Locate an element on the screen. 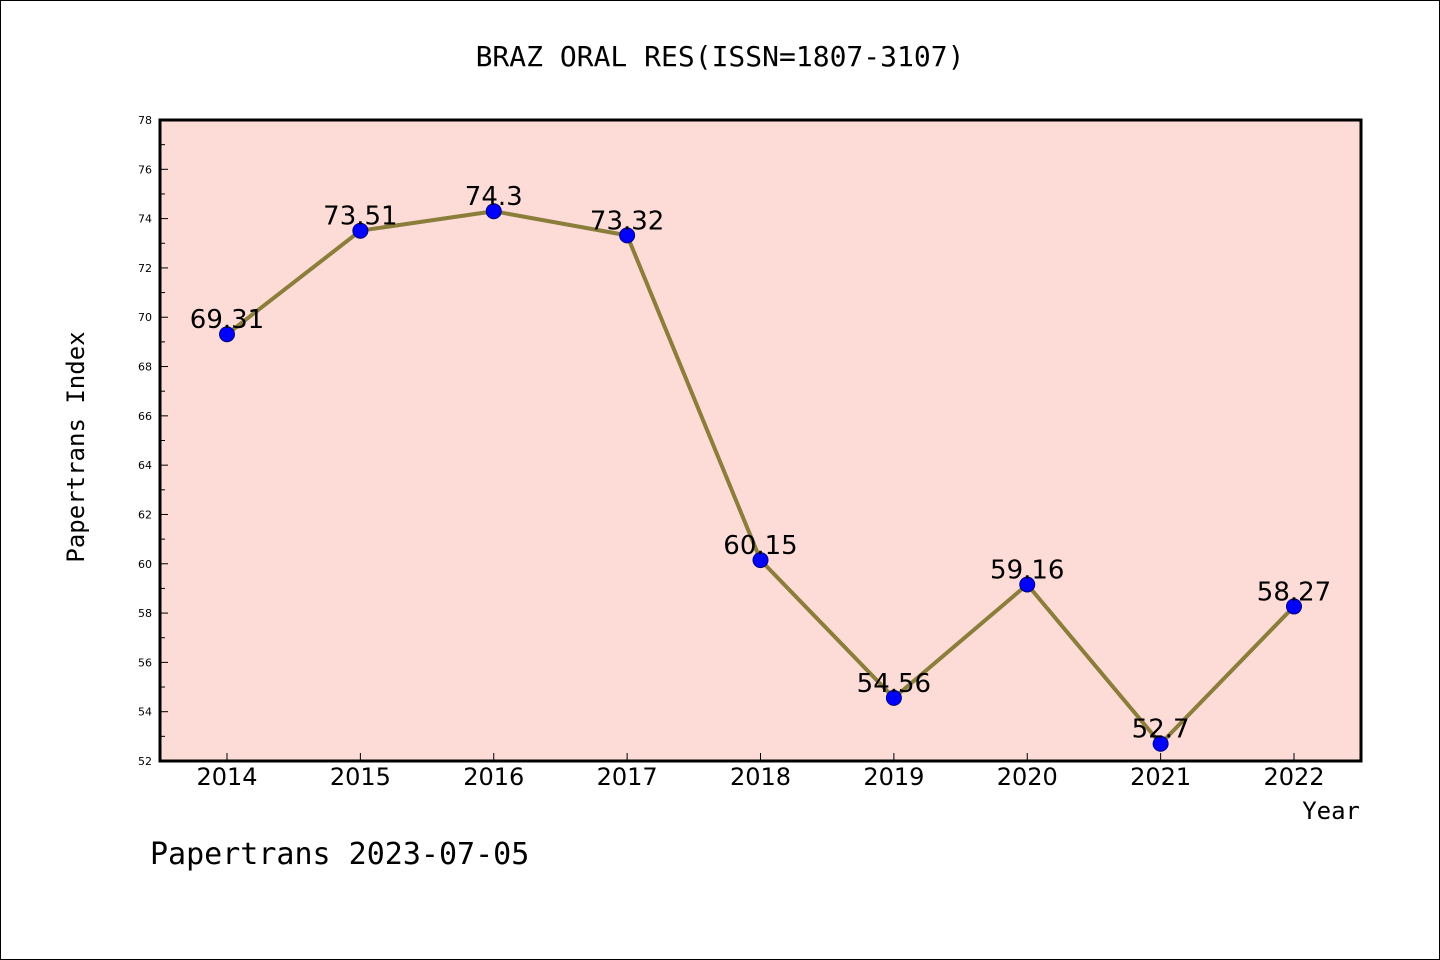 The width and height of the screenshot is (1440, 960). y-tick-label: 78 is located at coordinates (145, 120).